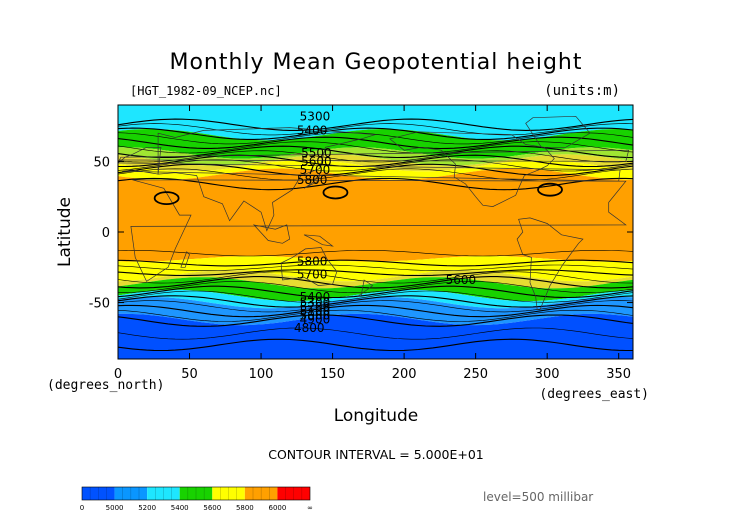 The height and width of the screenshot is (532, 752). I want to click on colorbar-tick-label: 5000, so click(115, 508).